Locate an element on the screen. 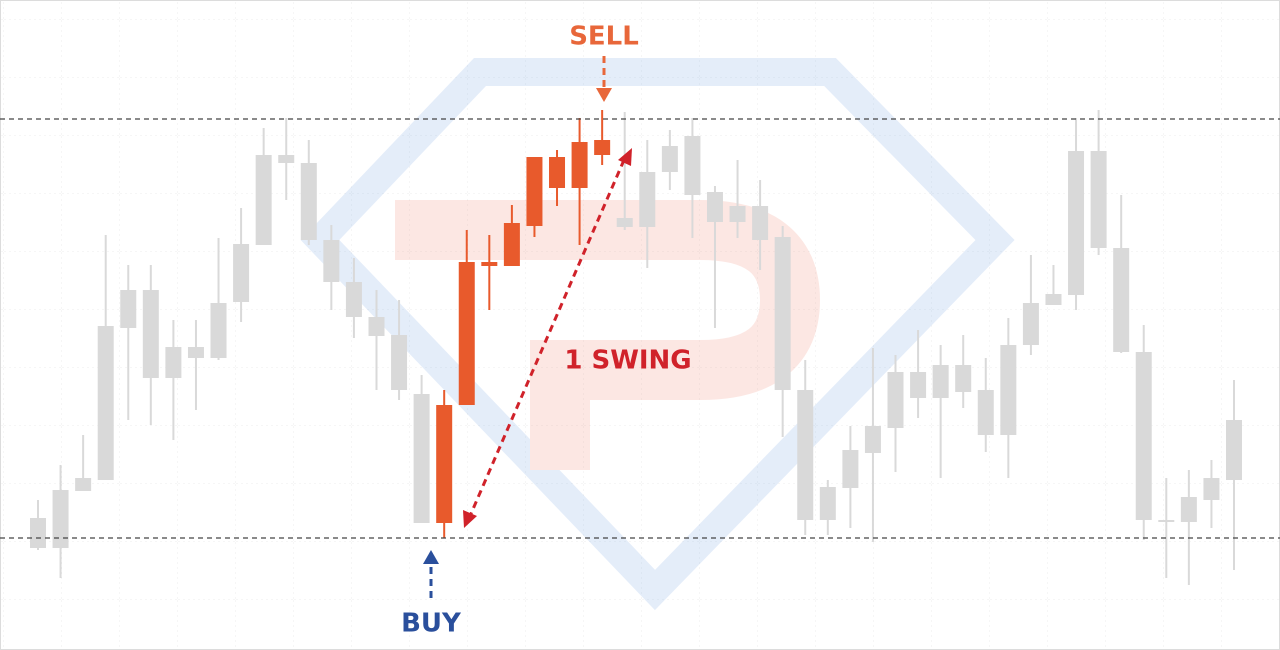 This screenshot has height=650, width=1280. swing-arrow is located at coordinates (547, 338).